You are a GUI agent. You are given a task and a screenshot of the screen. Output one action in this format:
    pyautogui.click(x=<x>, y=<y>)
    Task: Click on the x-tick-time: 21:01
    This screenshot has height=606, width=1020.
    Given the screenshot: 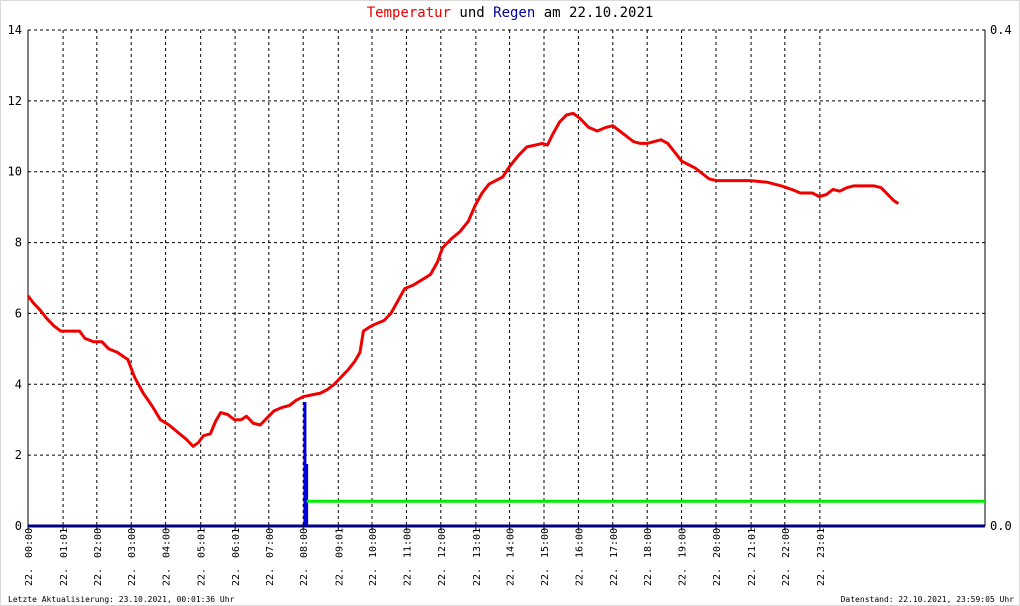 What is the action you would take?
    pyautogui.click(x=752, y=543)
    